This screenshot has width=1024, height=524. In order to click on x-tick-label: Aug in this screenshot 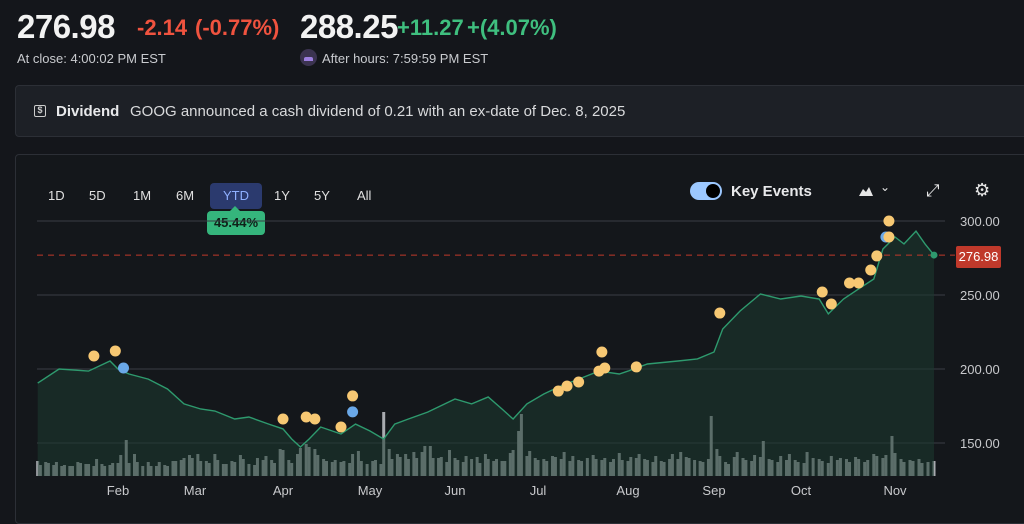, I will do `click(627, 490)`.